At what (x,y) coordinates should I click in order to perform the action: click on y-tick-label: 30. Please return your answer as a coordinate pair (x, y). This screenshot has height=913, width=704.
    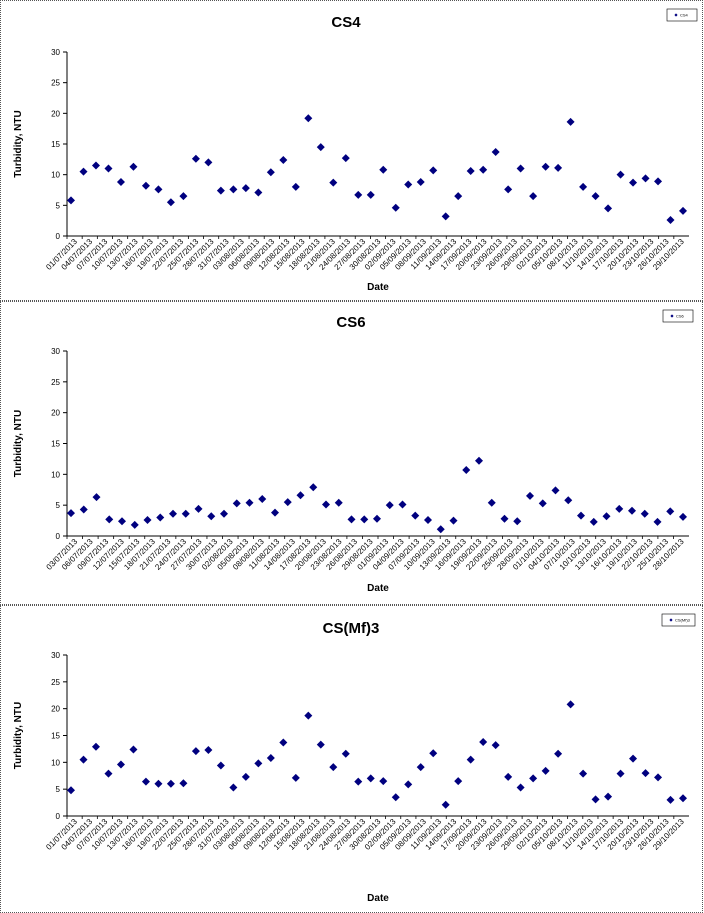
    Looking at the image, I should click on (55, 655).